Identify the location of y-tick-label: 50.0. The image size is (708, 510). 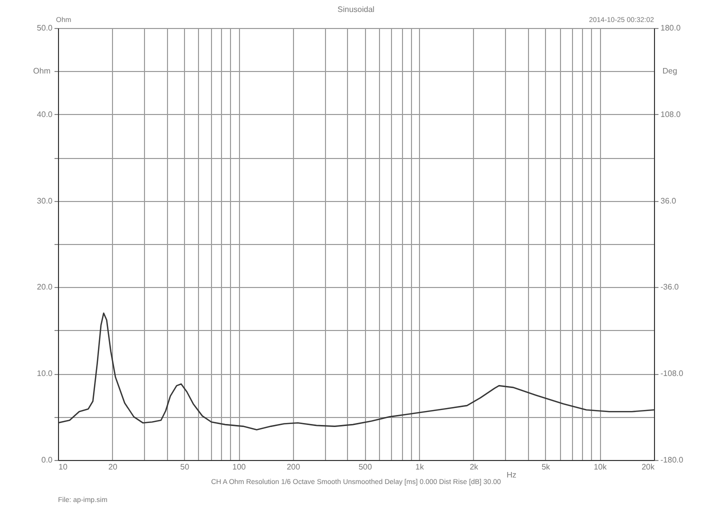
(45, 28).